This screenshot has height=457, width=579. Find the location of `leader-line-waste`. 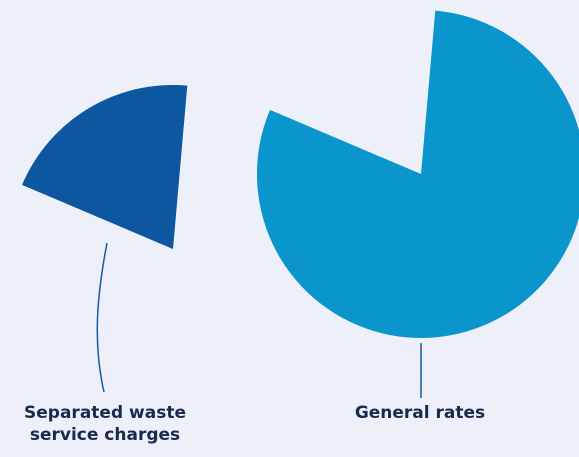

leader-line-waste is located at coordinates (102, 317).